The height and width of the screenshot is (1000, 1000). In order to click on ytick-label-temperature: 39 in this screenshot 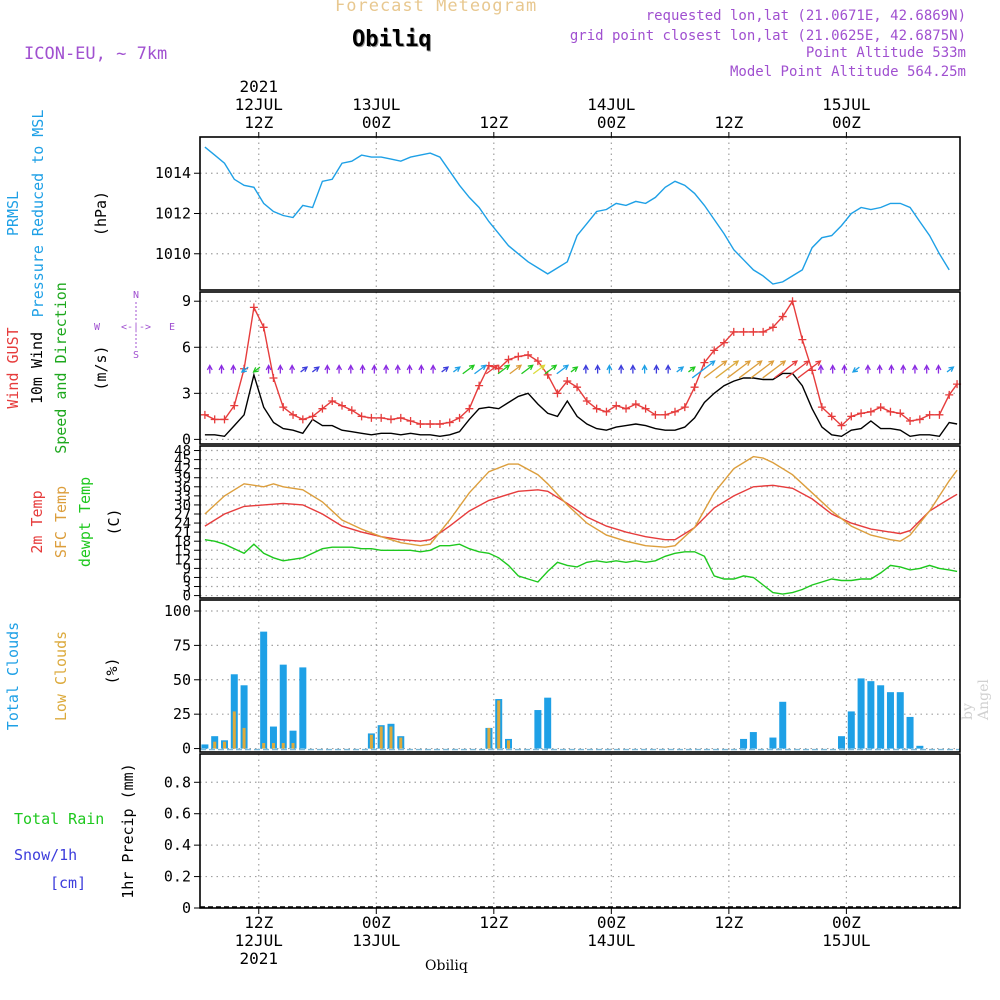, I will do `click(182, 479)`.